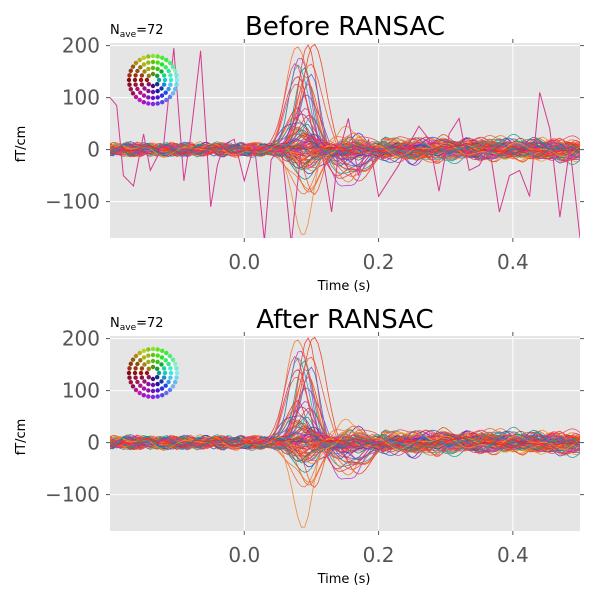  What do you see at coordinates (81, 391) in the screenshot?
I see `y-tick-label: 100` at bounding box center [81, 391].